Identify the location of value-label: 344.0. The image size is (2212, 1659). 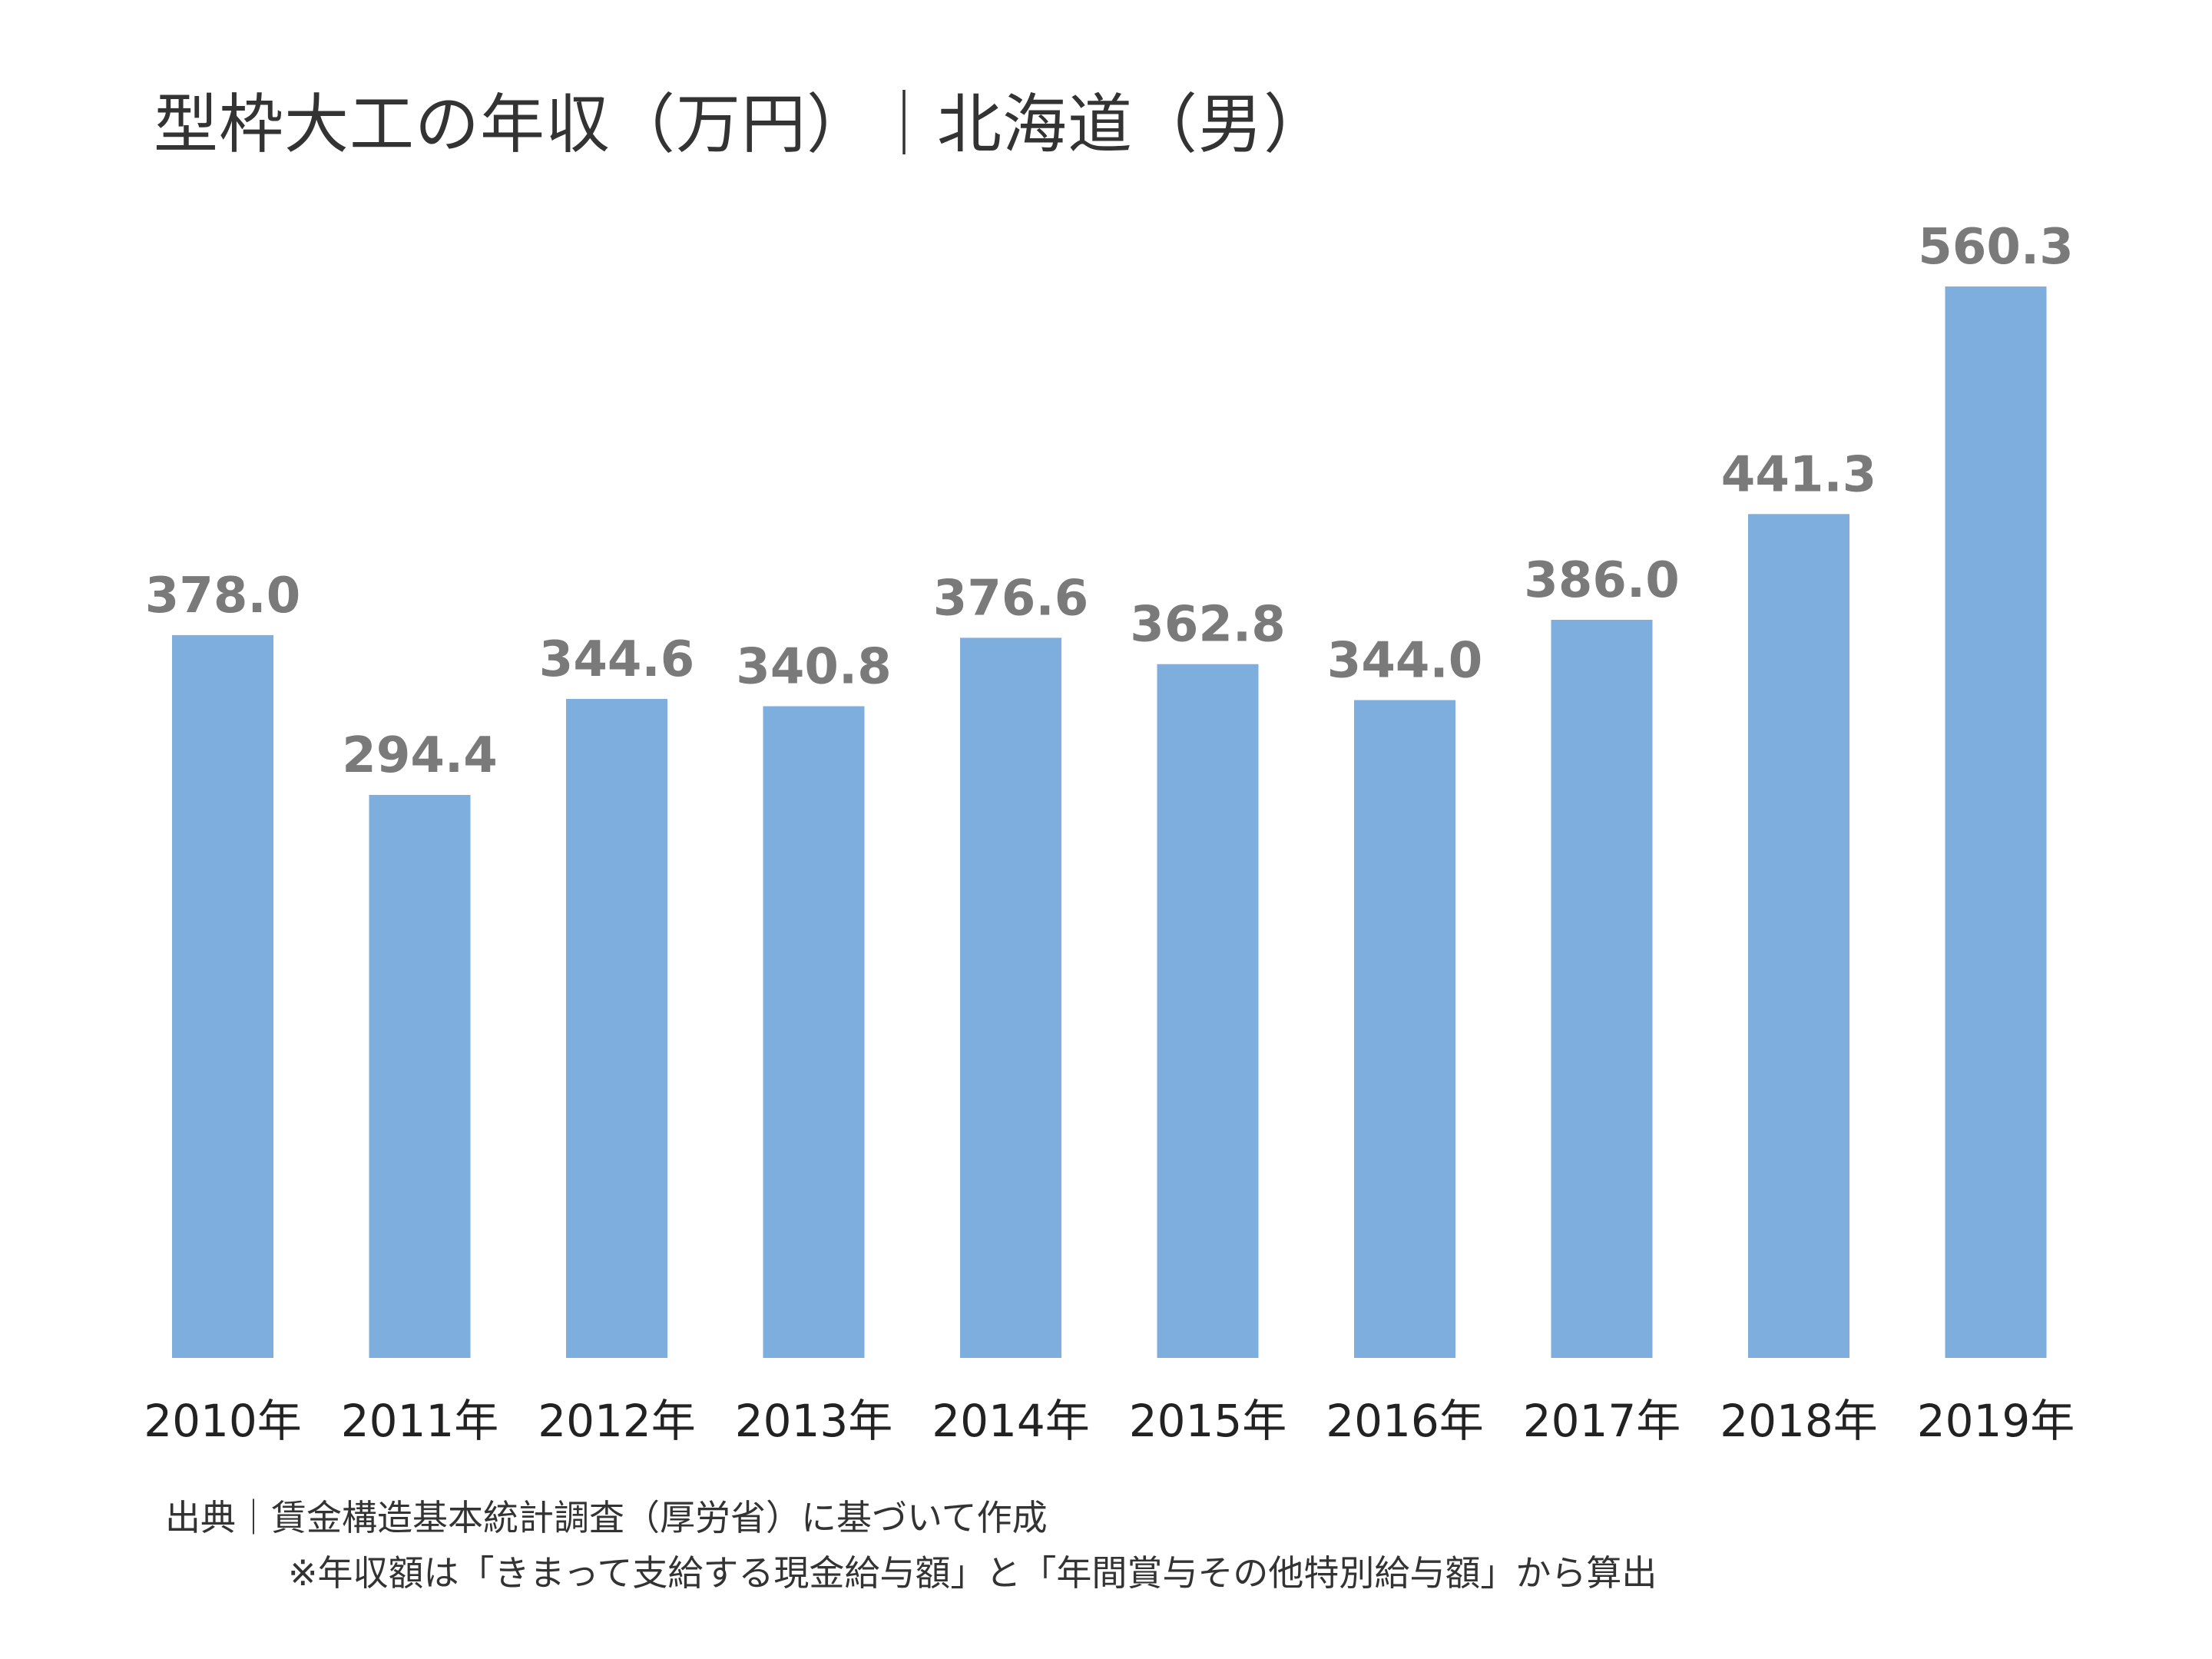
(1404, 661).